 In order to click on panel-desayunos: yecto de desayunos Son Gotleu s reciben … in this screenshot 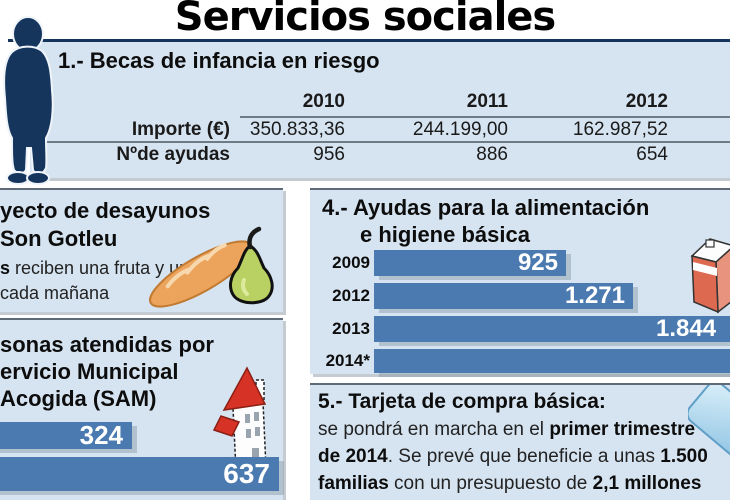, I will do `click(141, 250)`.